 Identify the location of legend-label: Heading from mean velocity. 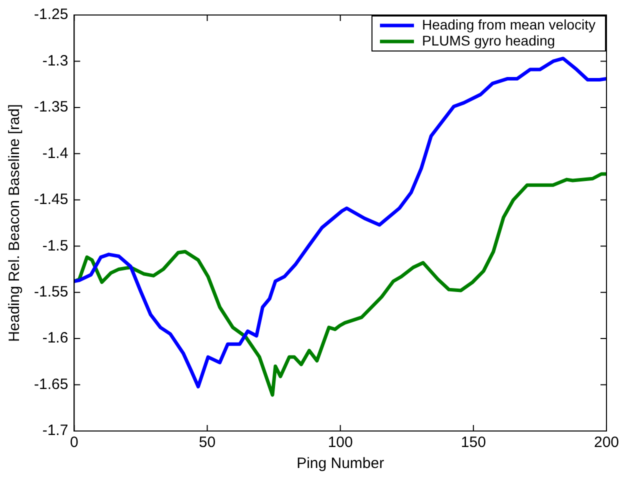
(509, 24).